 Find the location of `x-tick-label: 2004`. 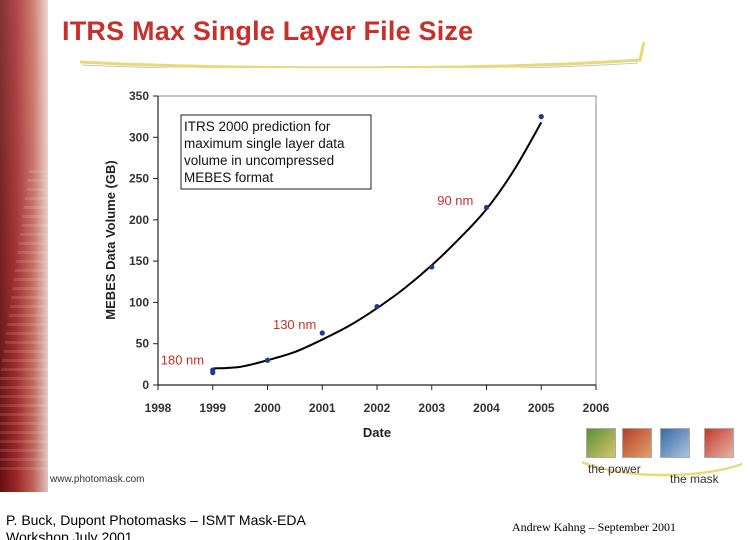

x-tick-label: 2004 is located at coordinates (486, 408).